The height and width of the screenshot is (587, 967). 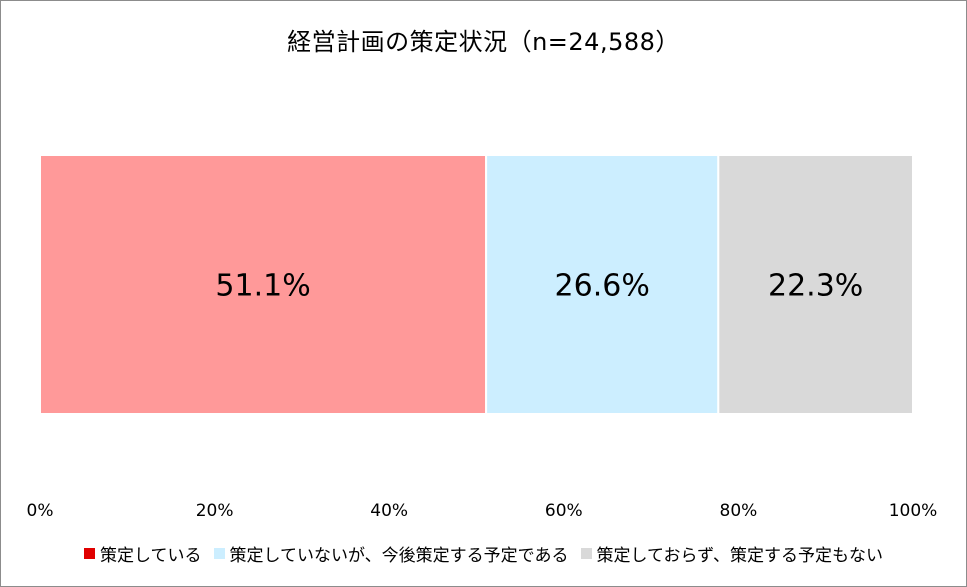 I want to click on legend-item-3: 策定しておらず、策定する予定もない, so click(x=731, y=553).